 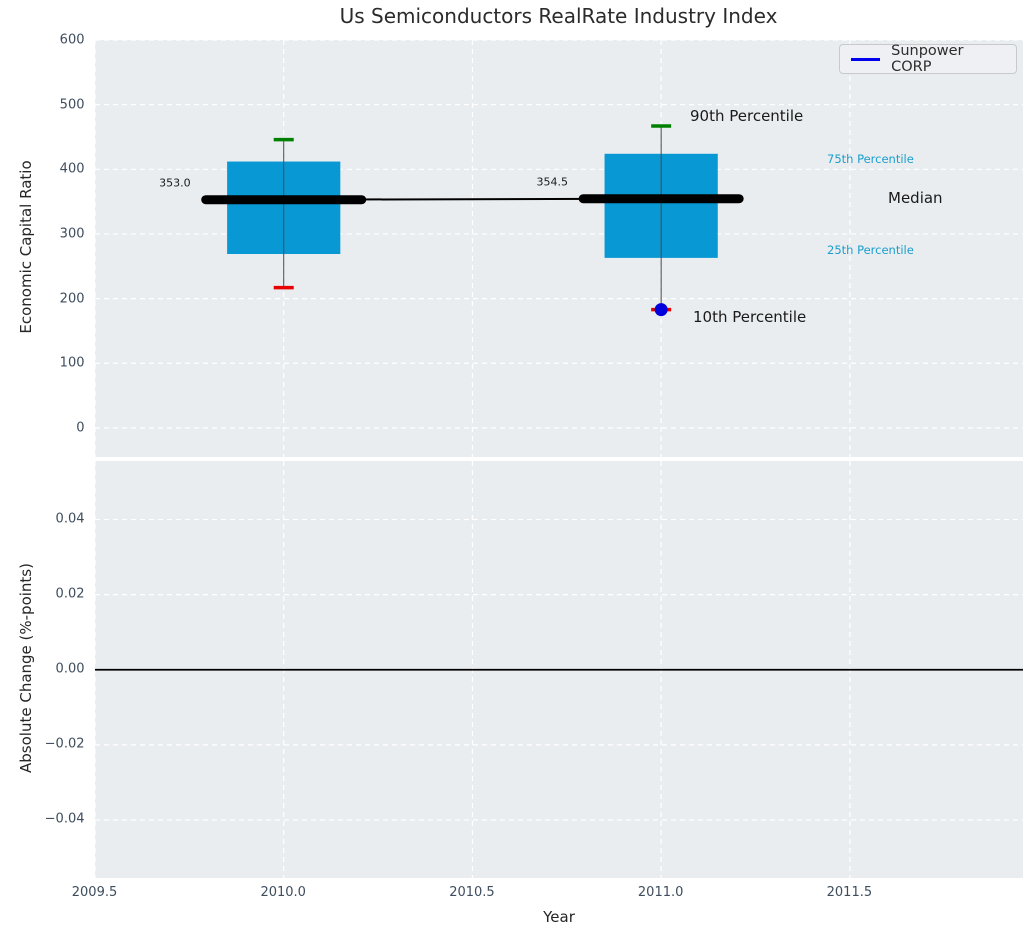 What do you see at coordinates (552, 182) in the screenshot?
I see `median-value-label-2011: 354.5` at bounding box center [552, 182].